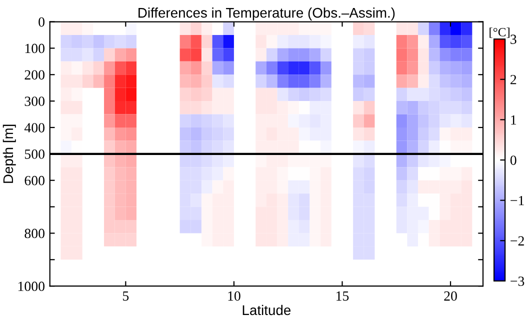  Describe the element at coordinates (34, 154) in the screenshot. I see `y-tick-label: 500` at that location.